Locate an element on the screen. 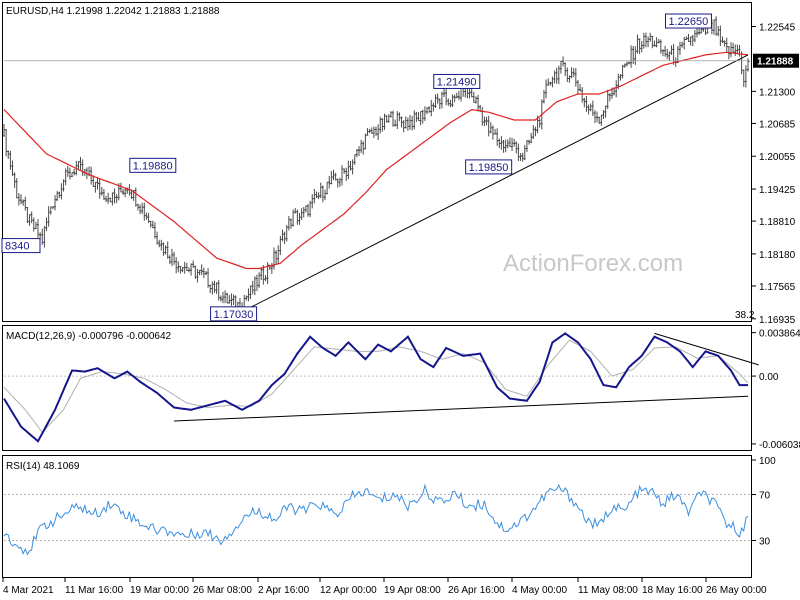 This screenshot has height=600, width=800. price-axis-label: 1.21888 is located at coordinates (775, 62).